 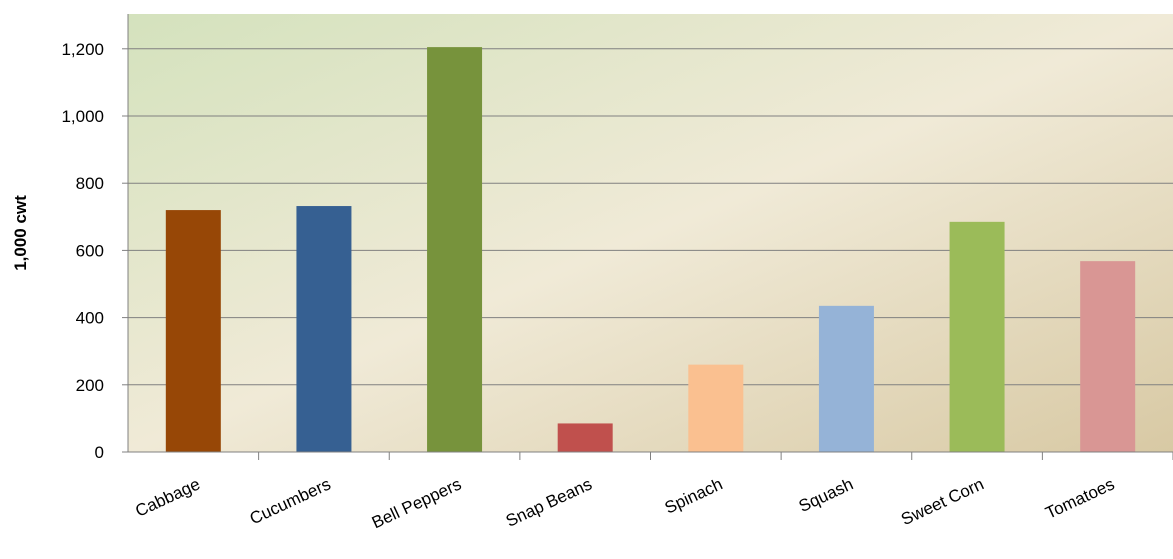 I want to click on x-tick-label: Sweet Corn, so click(x=942, y=501).